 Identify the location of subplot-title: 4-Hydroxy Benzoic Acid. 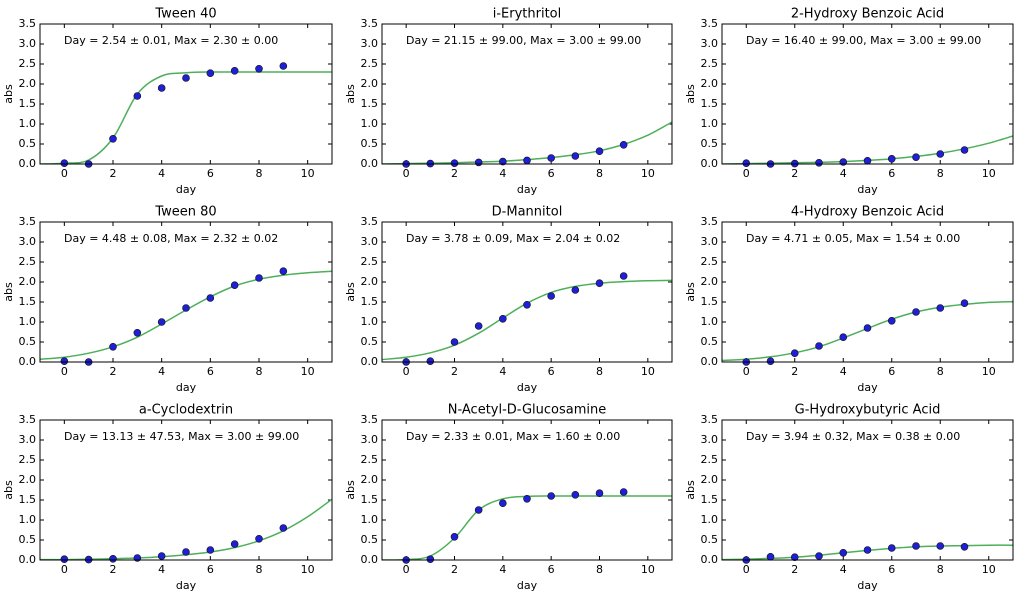
(867, 212).